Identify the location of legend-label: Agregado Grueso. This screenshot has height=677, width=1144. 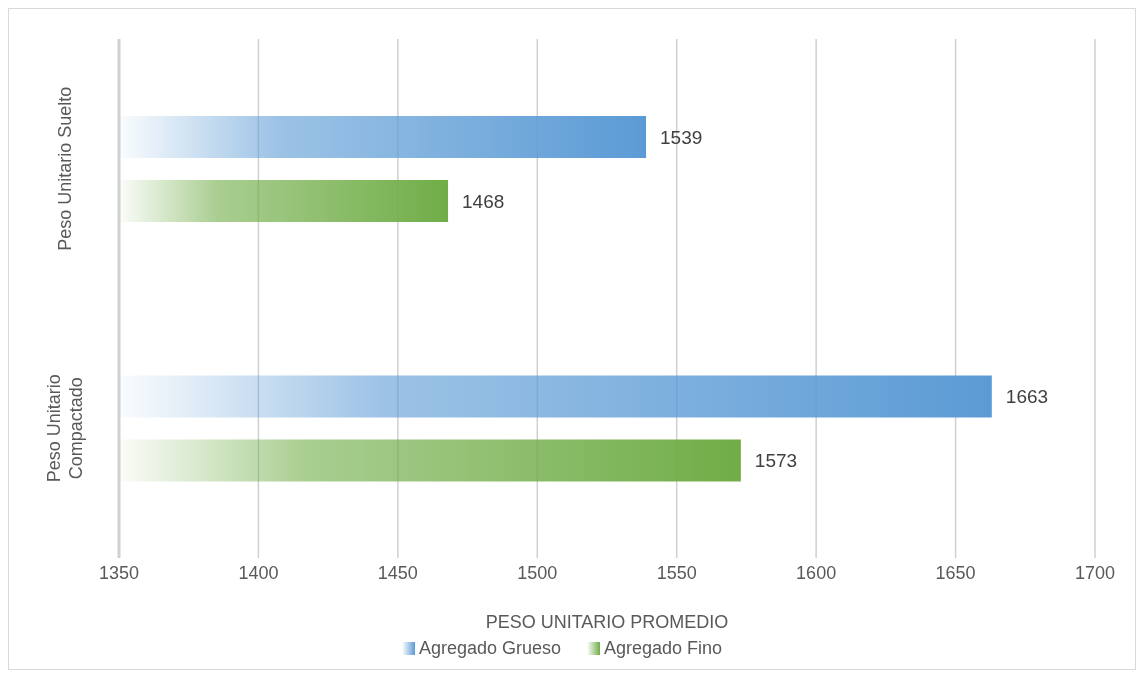
(489, 648).